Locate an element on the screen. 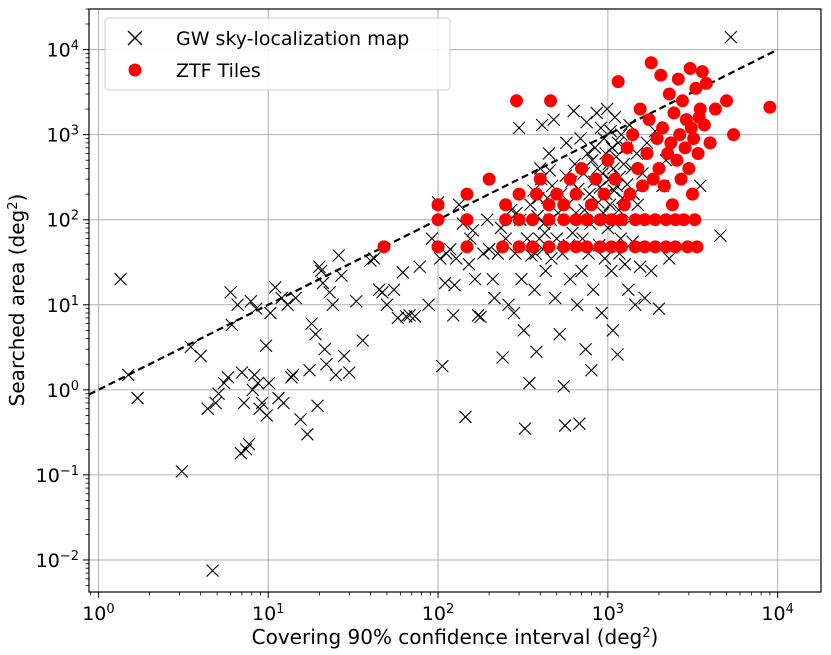  x-axis-title: Covering 90% confidence interval (deg2) is located at coordinates (455, 637).